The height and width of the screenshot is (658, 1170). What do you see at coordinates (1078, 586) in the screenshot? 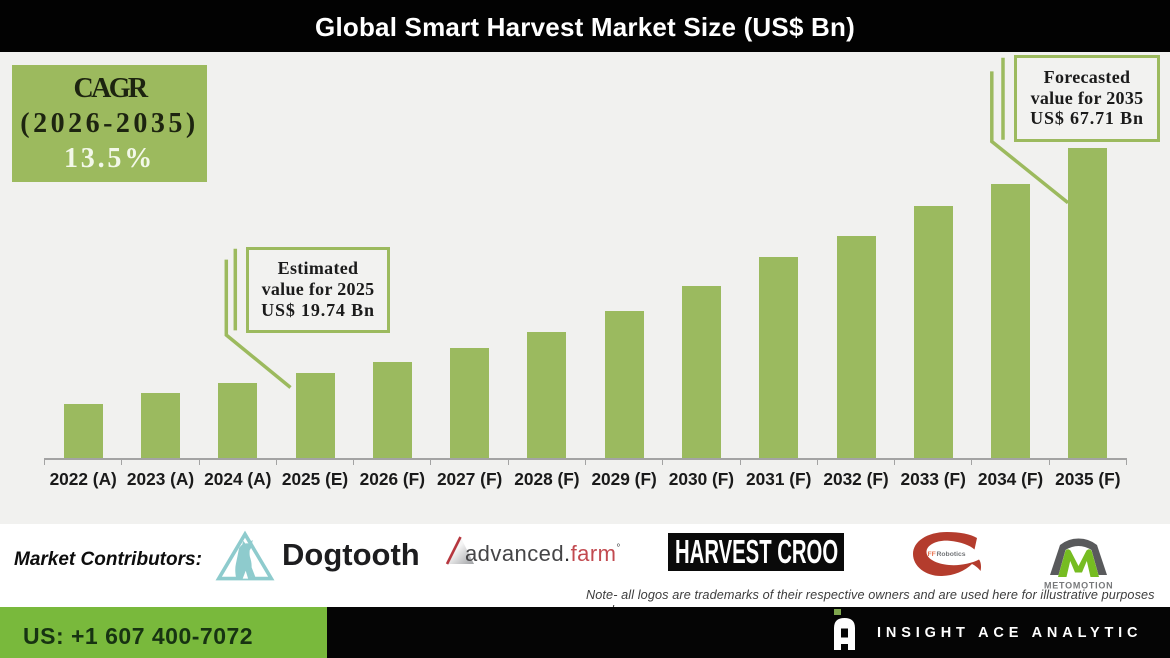
I see `svg-text: METOMOTION` at bounding box center [1078, 586].